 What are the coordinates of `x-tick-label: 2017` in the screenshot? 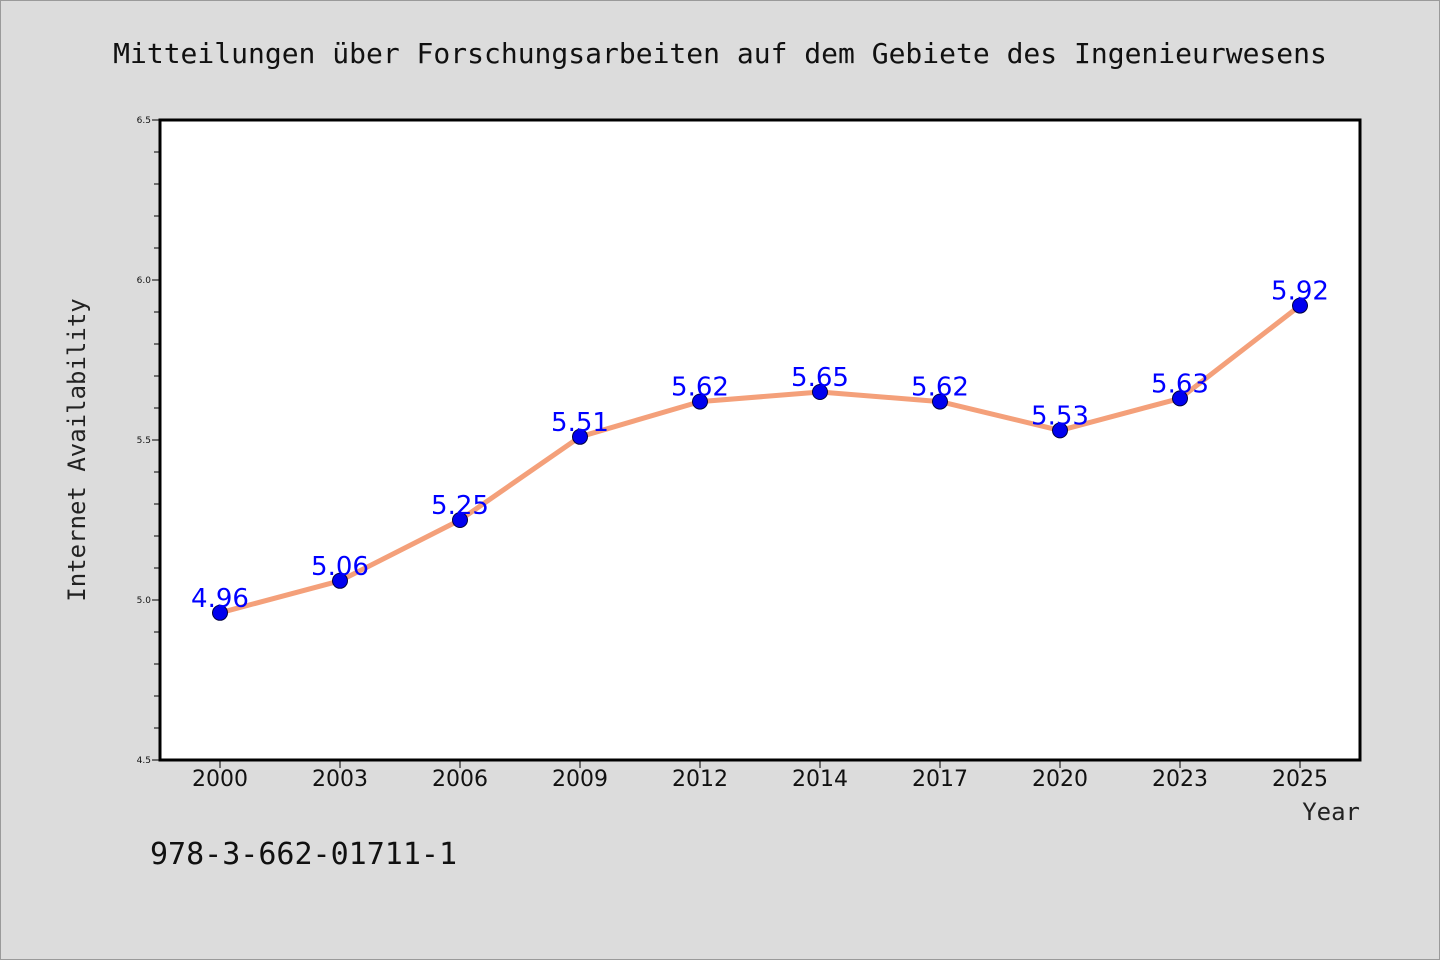 It's located at (940, 779).